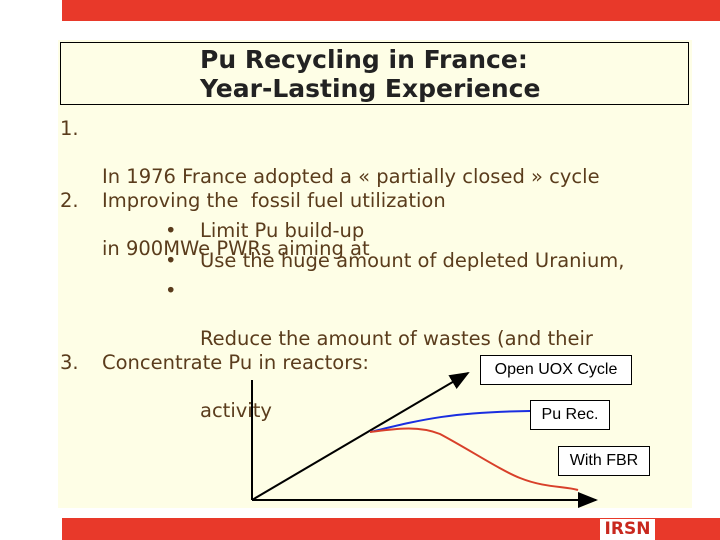 The height and width of the screenshot is (540, 720). What do you see at coordinates (282, 230) in the screenshot?
I see `bullet-text: Limit Pu build-up` at bounding box center [282, 230].